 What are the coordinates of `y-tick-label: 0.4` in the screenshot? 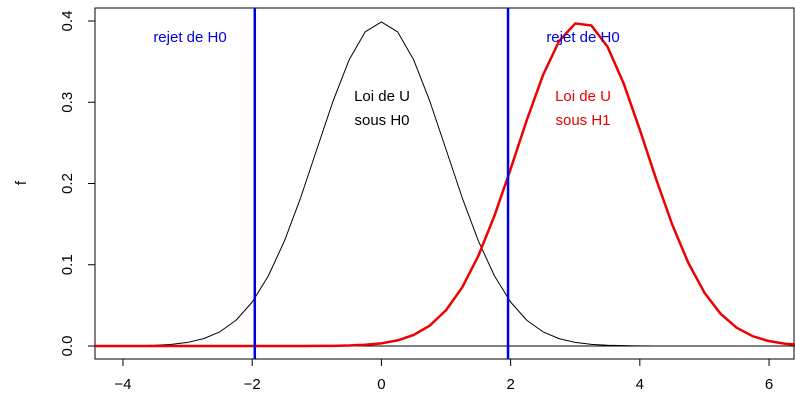 It's located at (67, 21).